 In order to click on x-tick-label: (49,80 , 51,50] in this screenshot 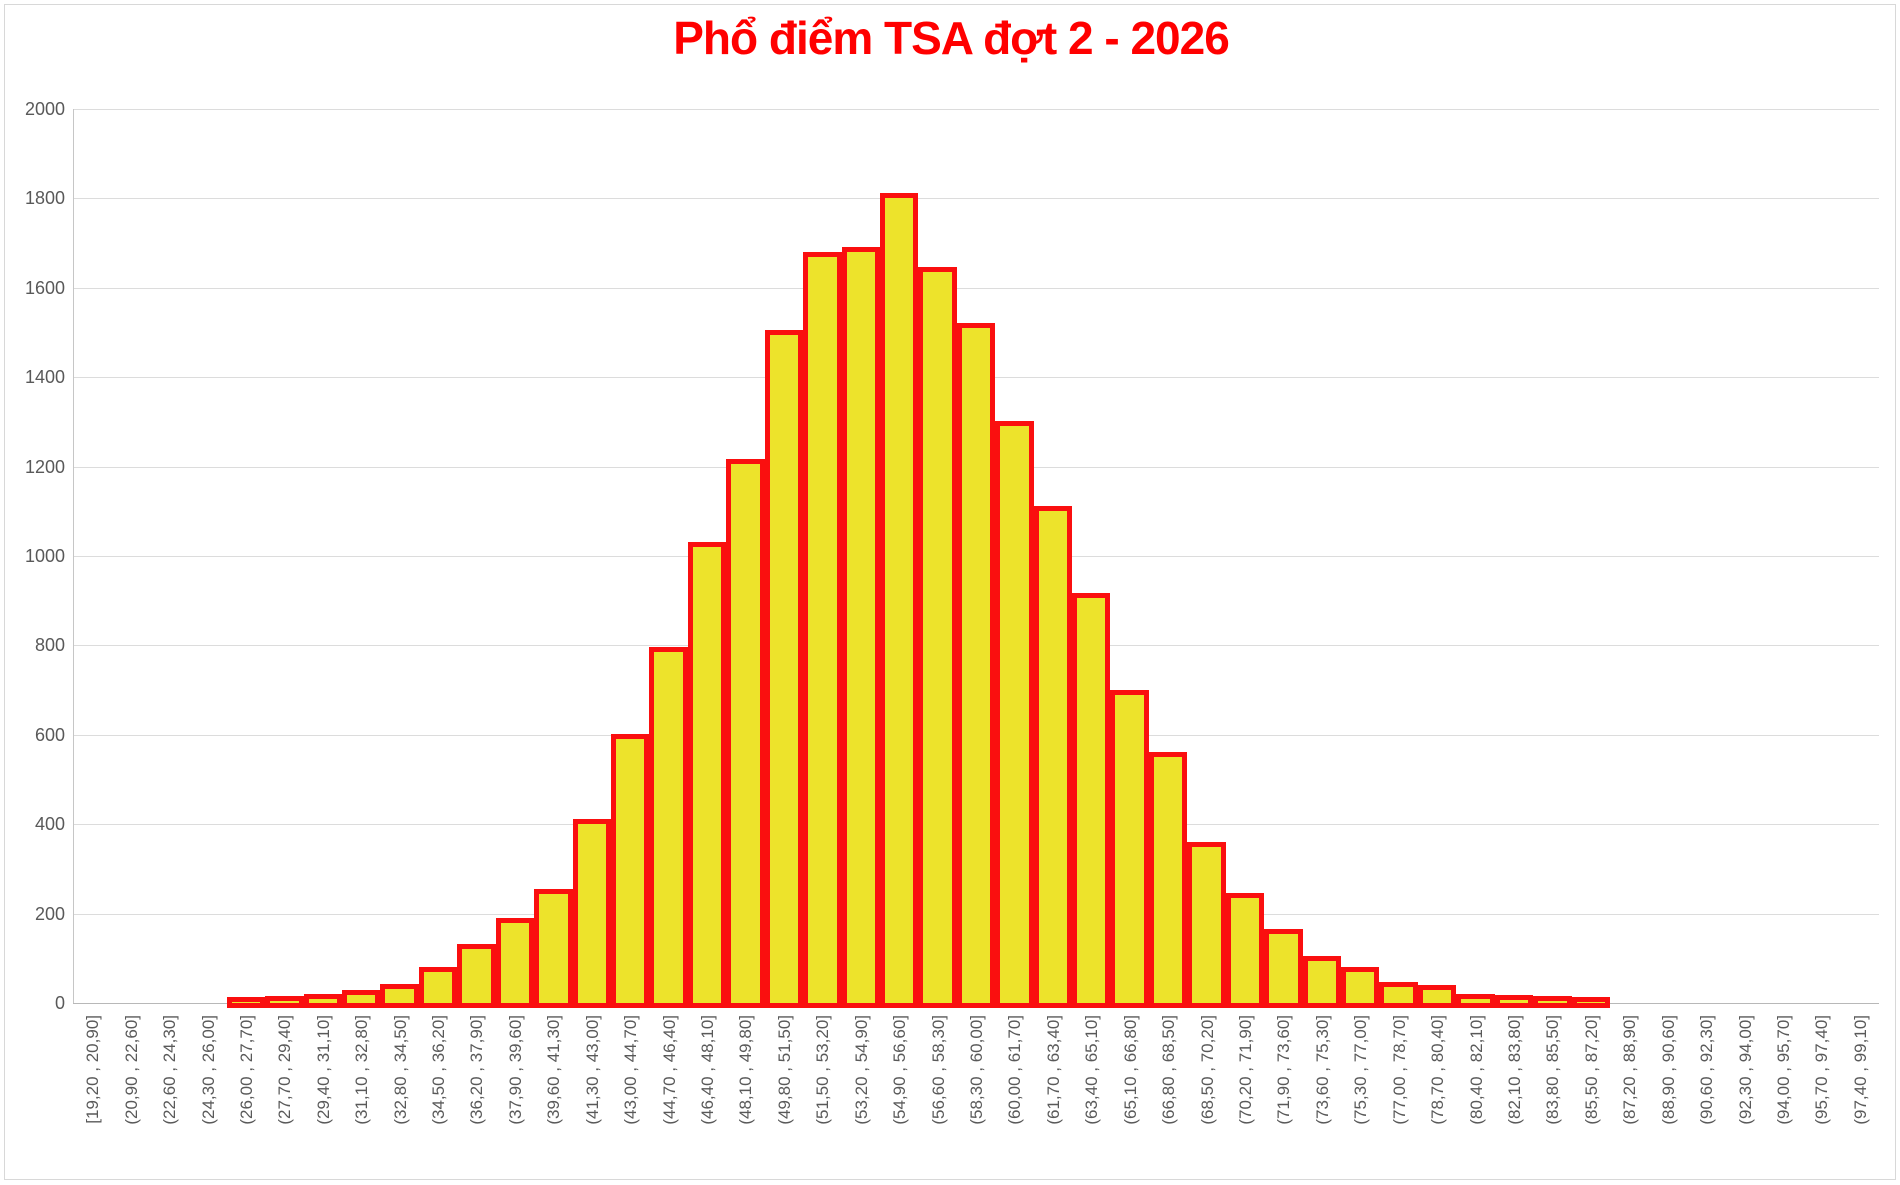, I will do `click(784, 1070)`.